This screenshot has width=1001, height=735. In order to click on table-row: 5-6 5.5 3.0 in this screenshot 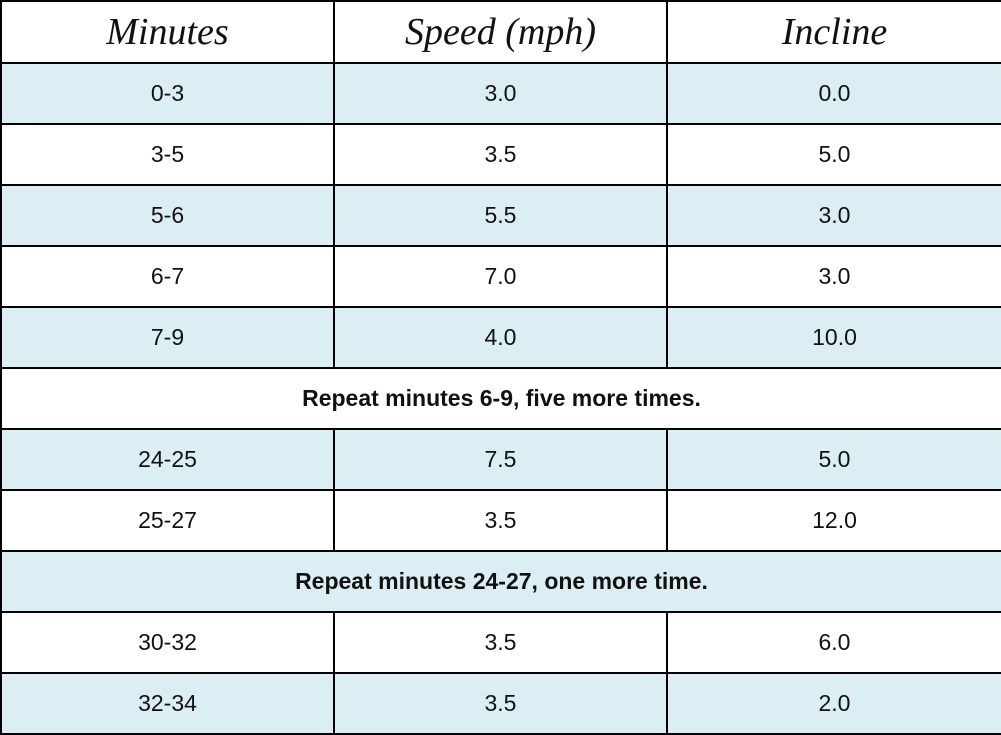, I will do `click(500, 215)`.